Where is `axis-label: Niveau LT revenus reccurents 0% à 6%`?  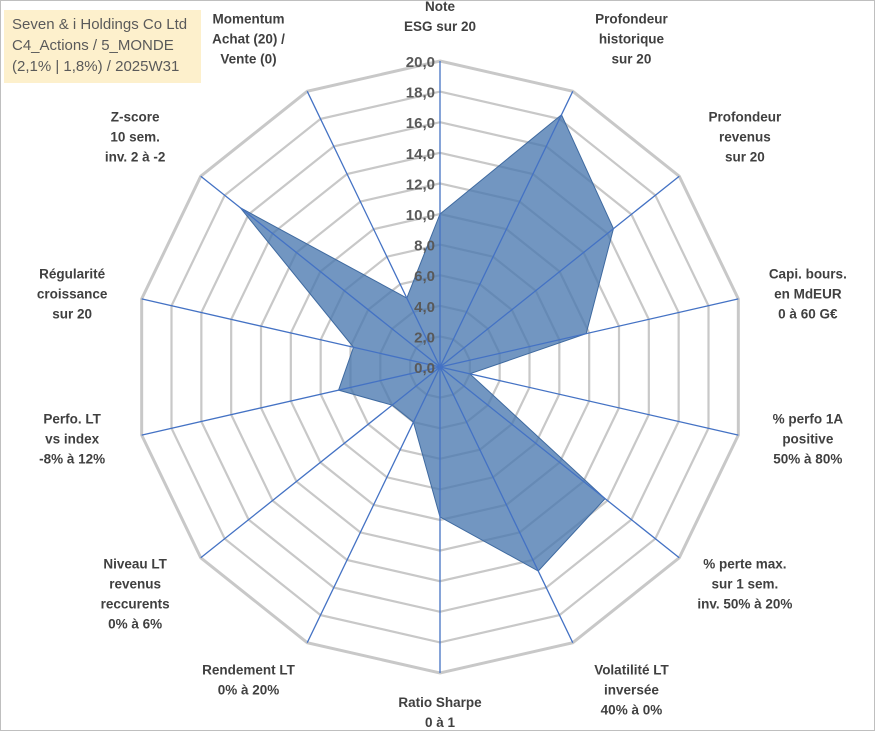
axis-label: Niveau LT revenus reccurents 0% à 6% is located at coordinates (135, 593).